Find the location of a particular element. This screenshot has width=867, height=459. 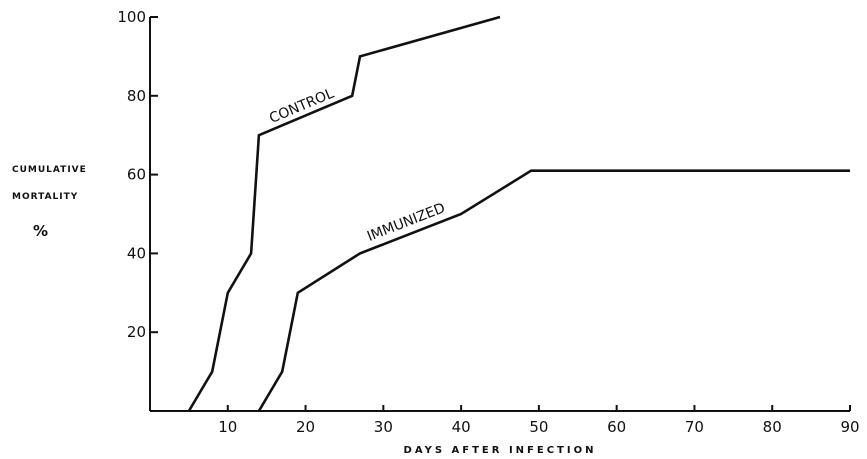

x-tick-label: 40 is located at coordinates (461, 427).